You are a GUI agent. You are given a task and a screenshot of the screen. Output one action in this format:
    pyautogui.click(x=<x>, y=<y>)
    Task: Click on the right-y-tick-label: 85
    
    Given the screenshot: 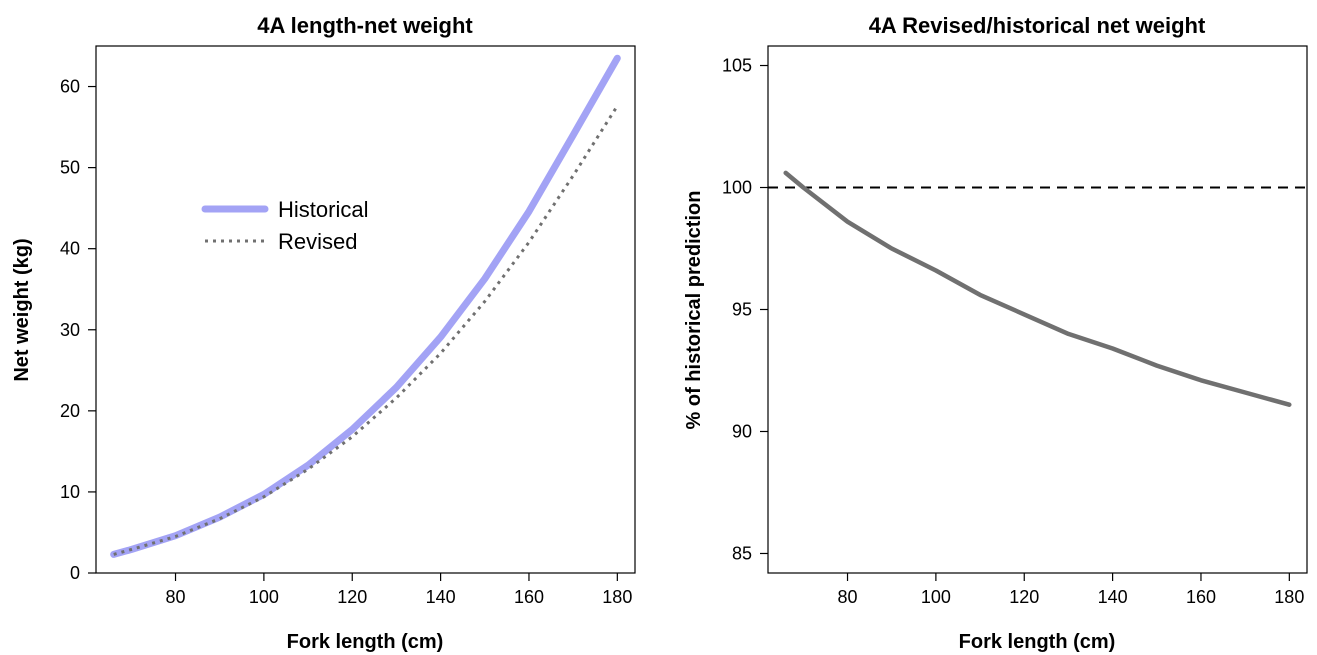 What is the action you would take?
    pyautogui.click(x=742, y=553)
    